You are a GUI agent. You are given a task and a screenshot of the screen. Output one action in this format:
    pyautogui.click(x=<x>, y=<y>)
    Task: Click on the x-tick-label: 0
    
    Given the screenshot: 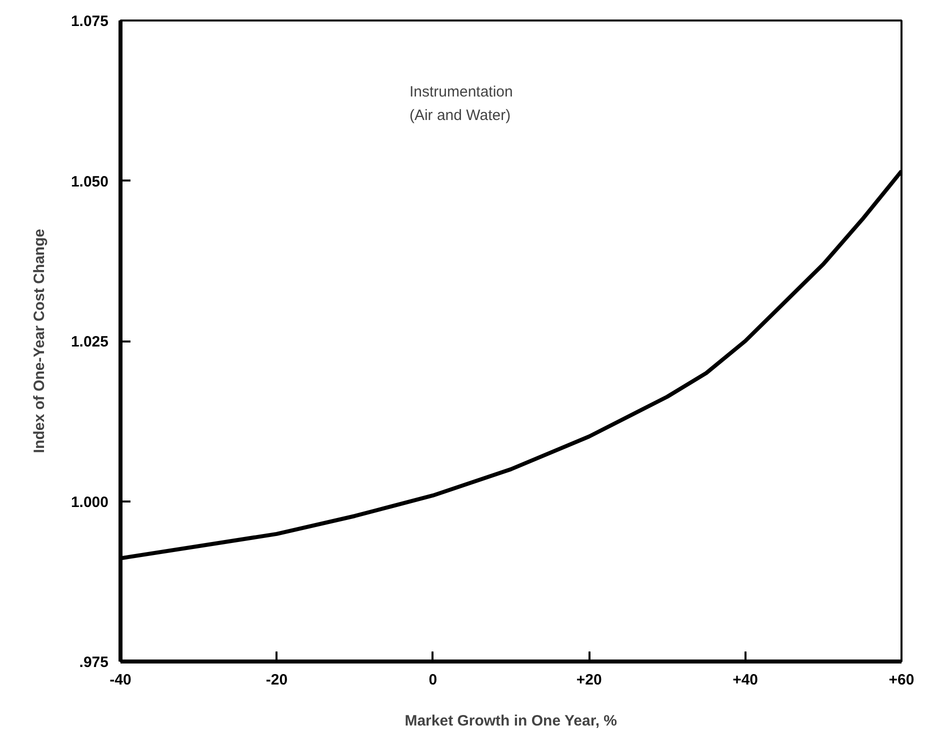 What is the action you would take?
    pyautogui.click(x=433, y=680)
    